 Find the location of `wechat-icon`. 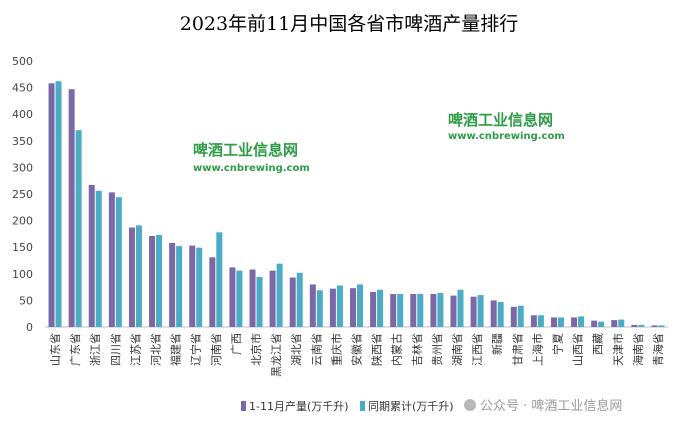

wechat-icon is located at coordinates (470, 405).